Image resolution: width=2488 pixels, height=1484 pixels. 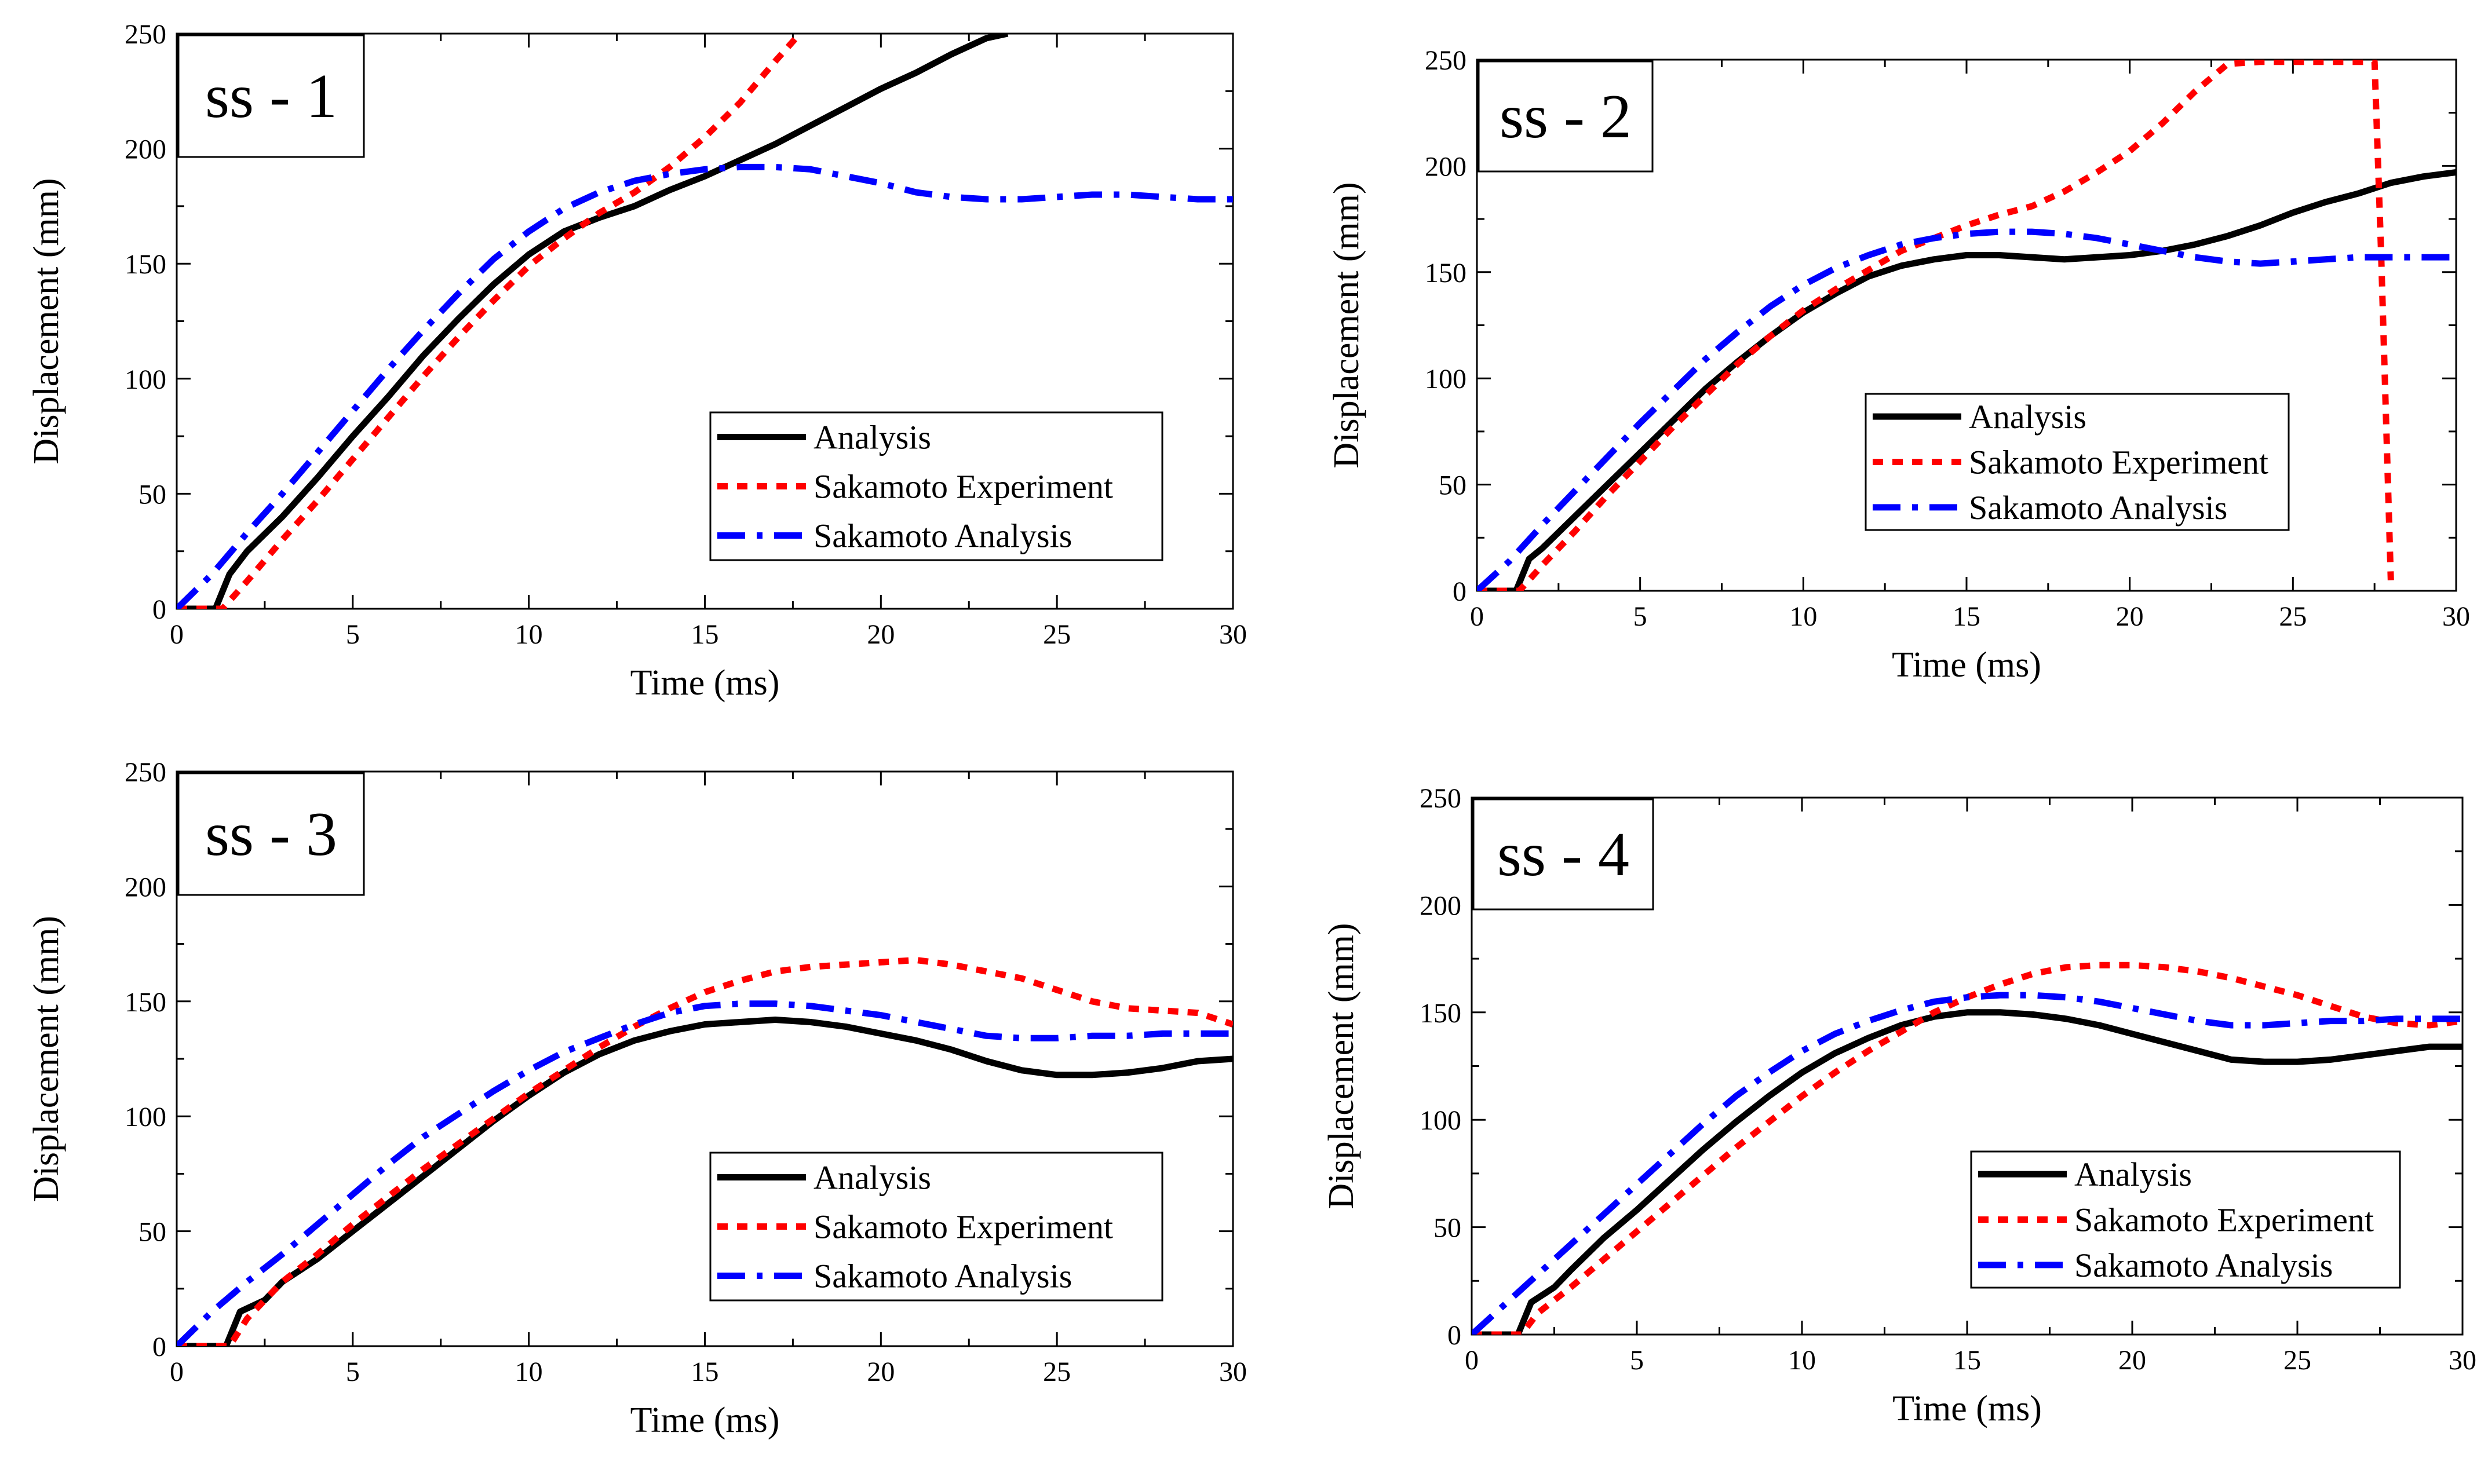 I want to click on panel-label: ss - 3, so click(x=271, y=834).